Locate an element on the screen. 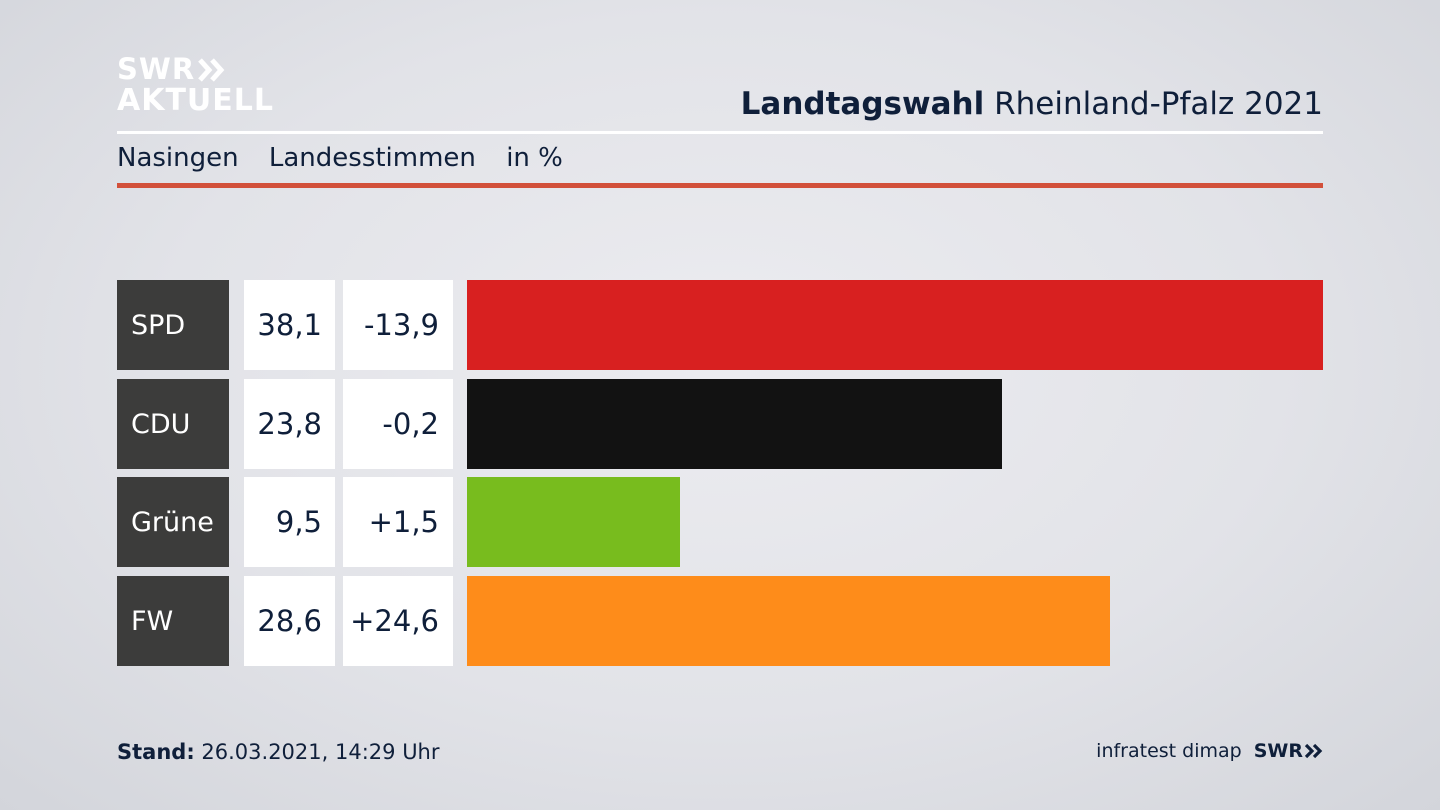 This screenshot has height=810, width=1440. swr-aktuell-logo: SWR AKTUELL is located at coordinates (196, 85).